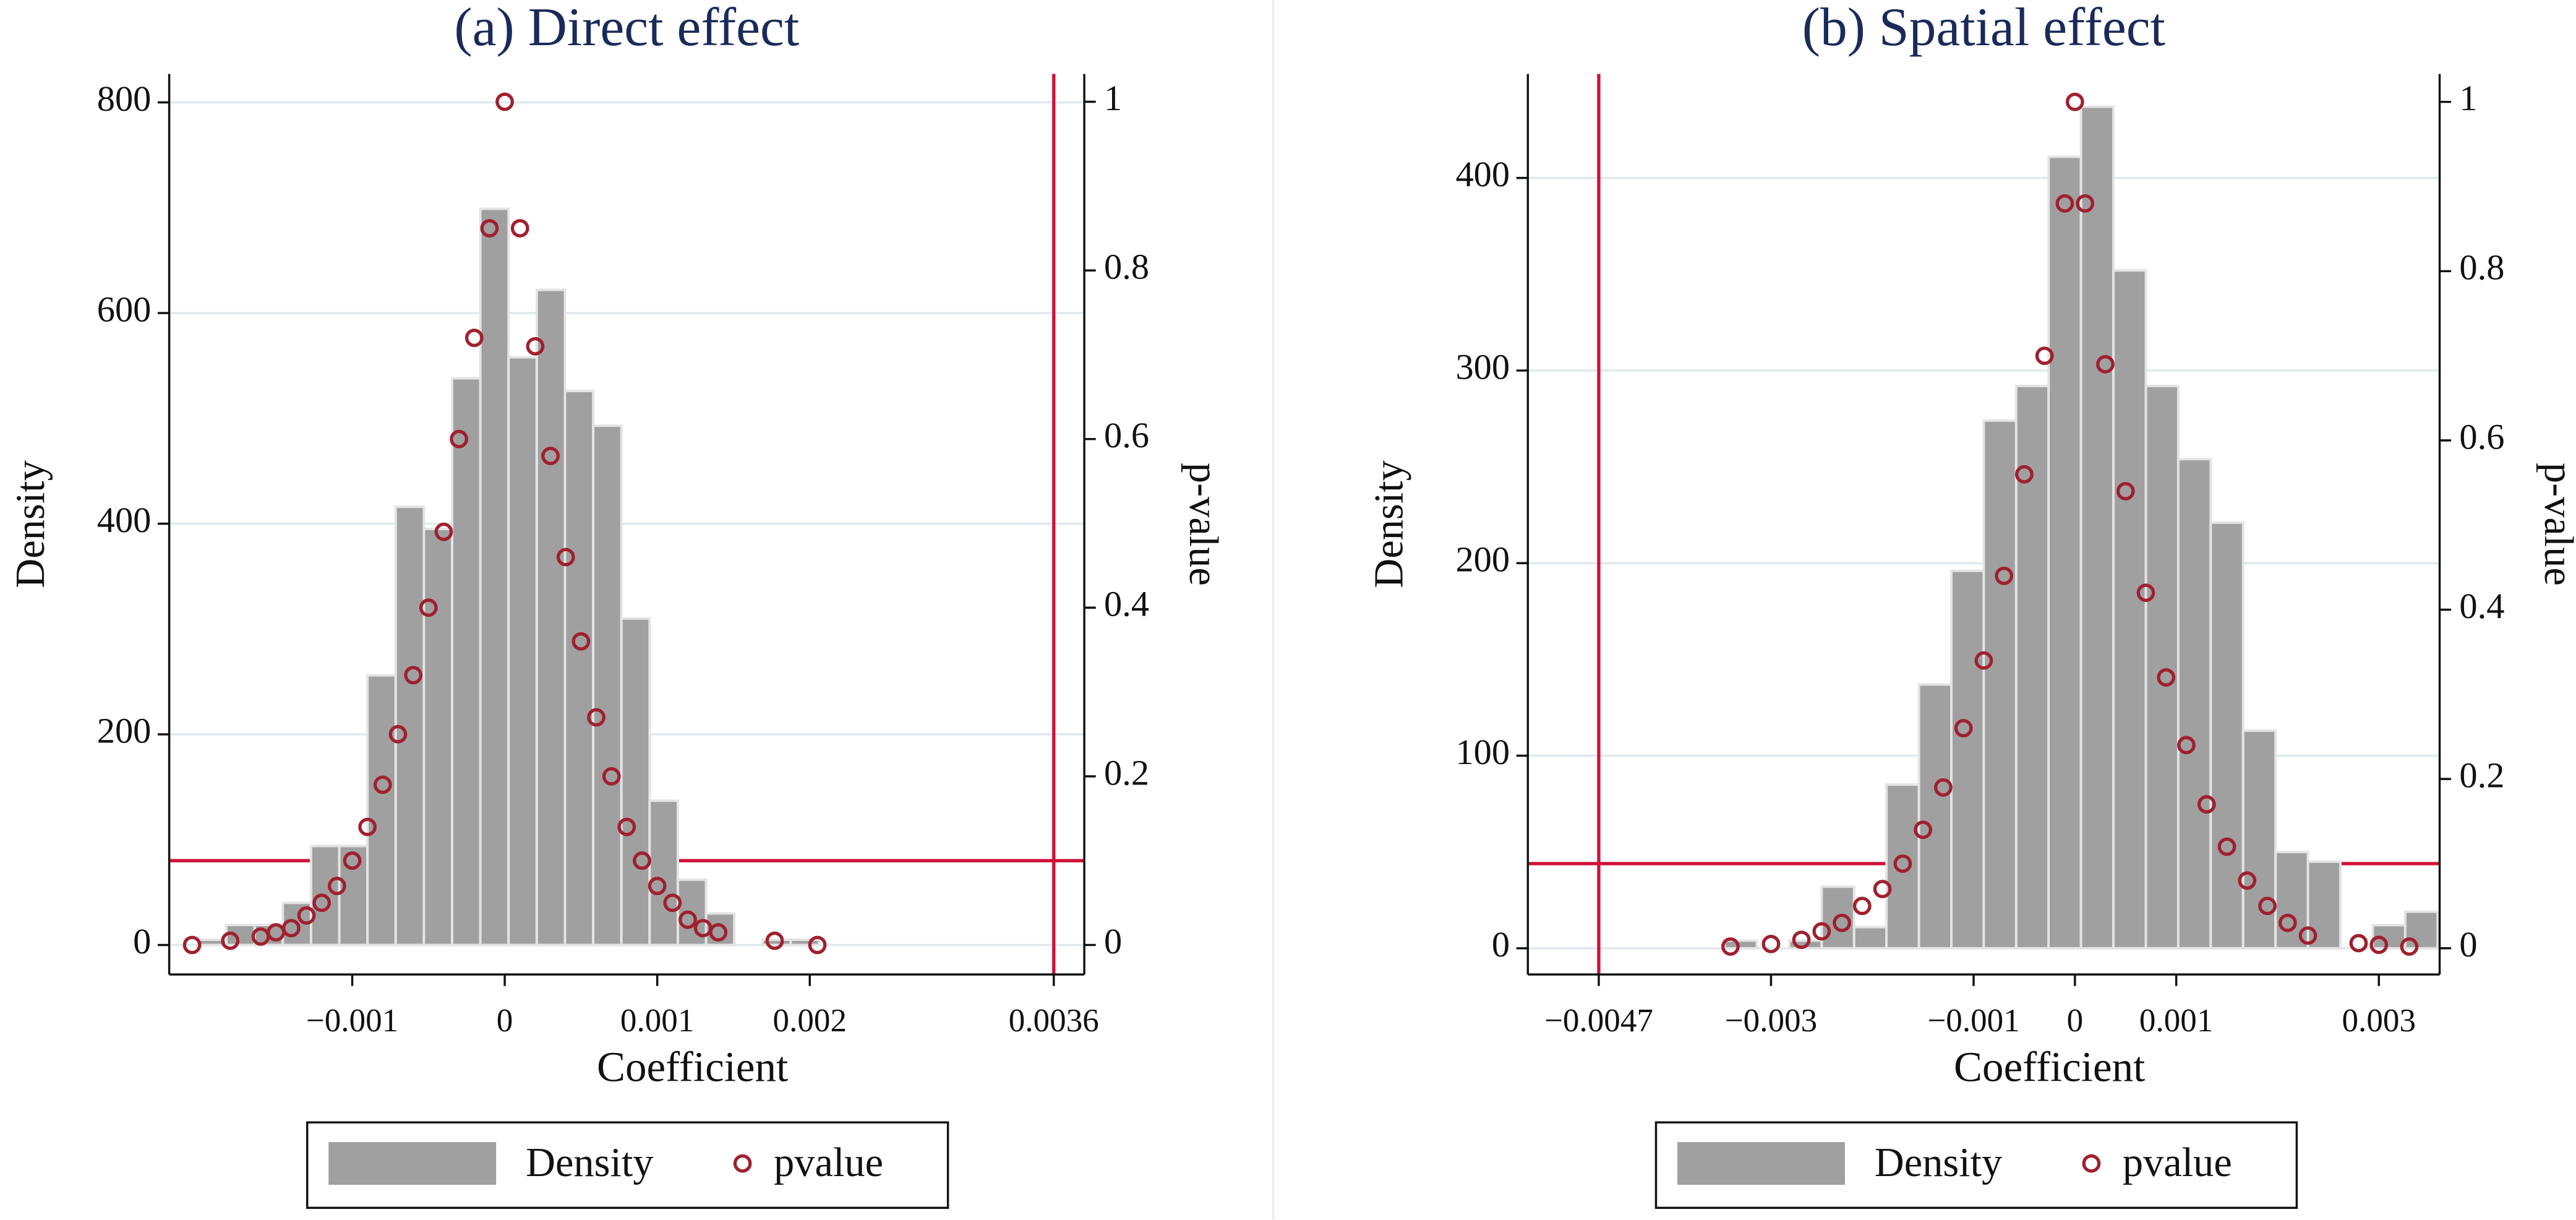  What do you see at coordinates (125, 730) in the screenshot?
I see `y-tick-label: 200` at bounding box center [125, 730].